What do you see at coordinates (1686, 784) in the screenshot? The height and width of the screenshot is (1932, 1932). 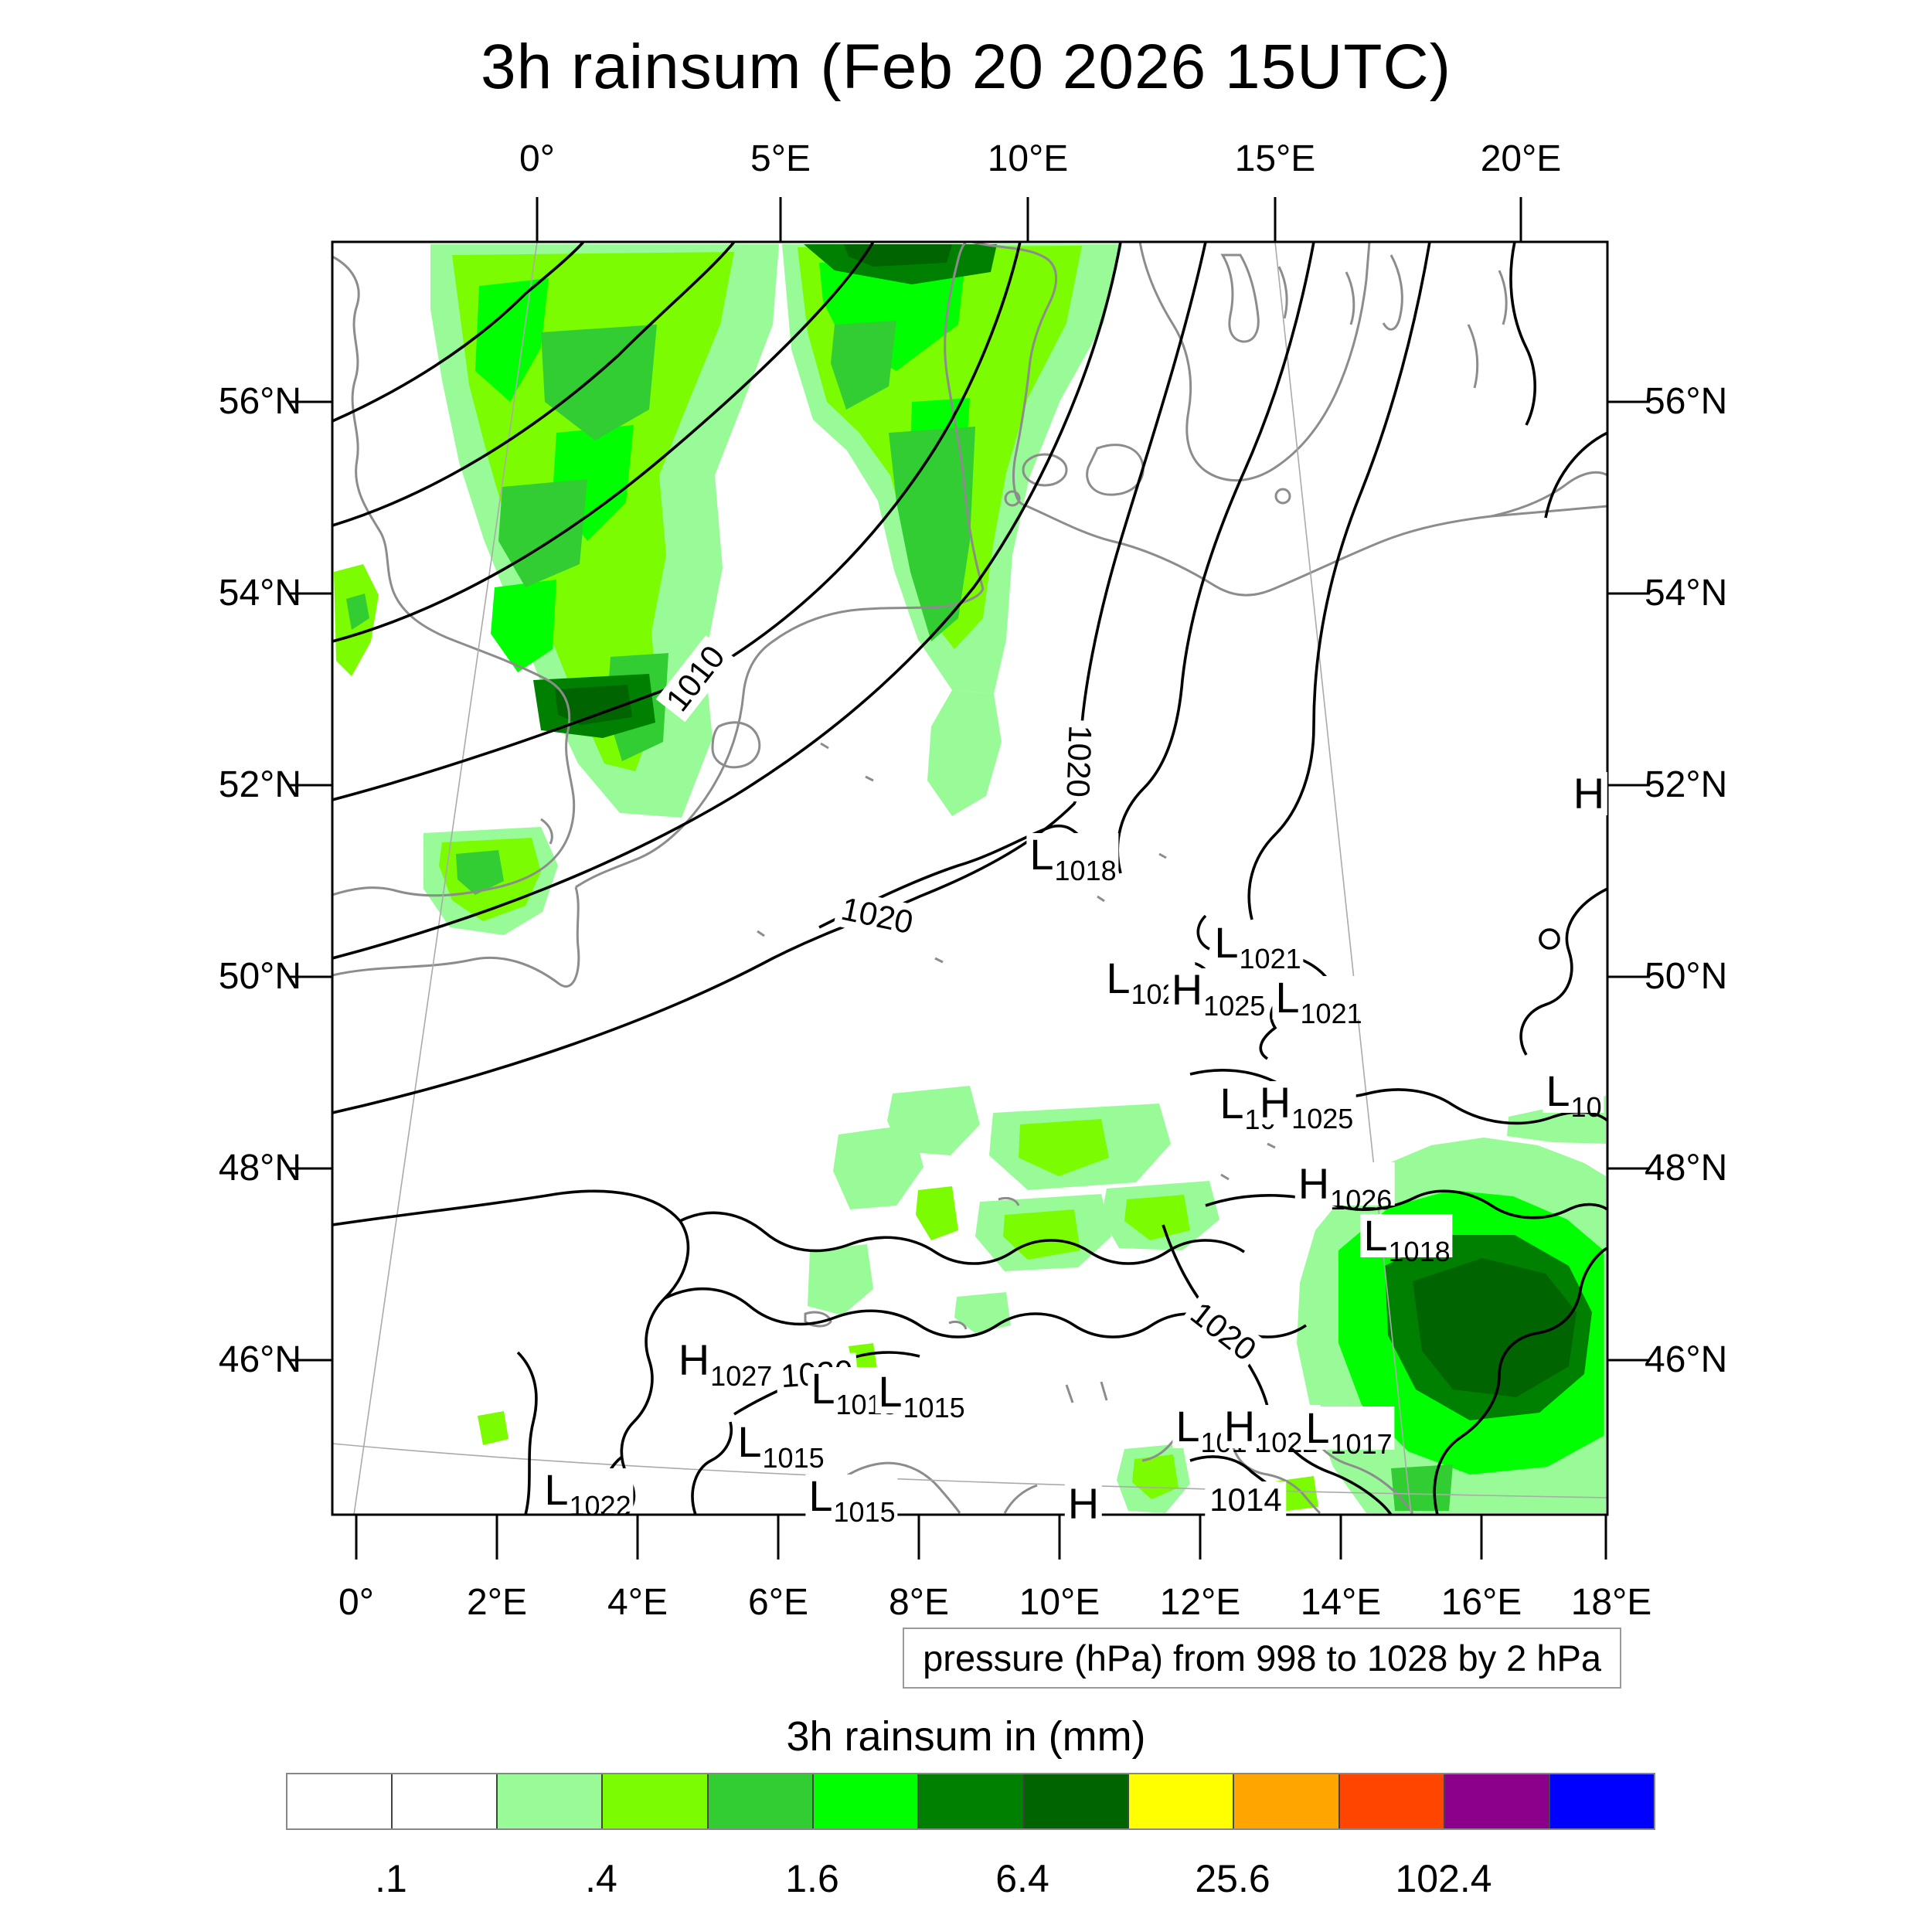 I see `axis-label-right: 52°N` at bounding box center [1686, 784].